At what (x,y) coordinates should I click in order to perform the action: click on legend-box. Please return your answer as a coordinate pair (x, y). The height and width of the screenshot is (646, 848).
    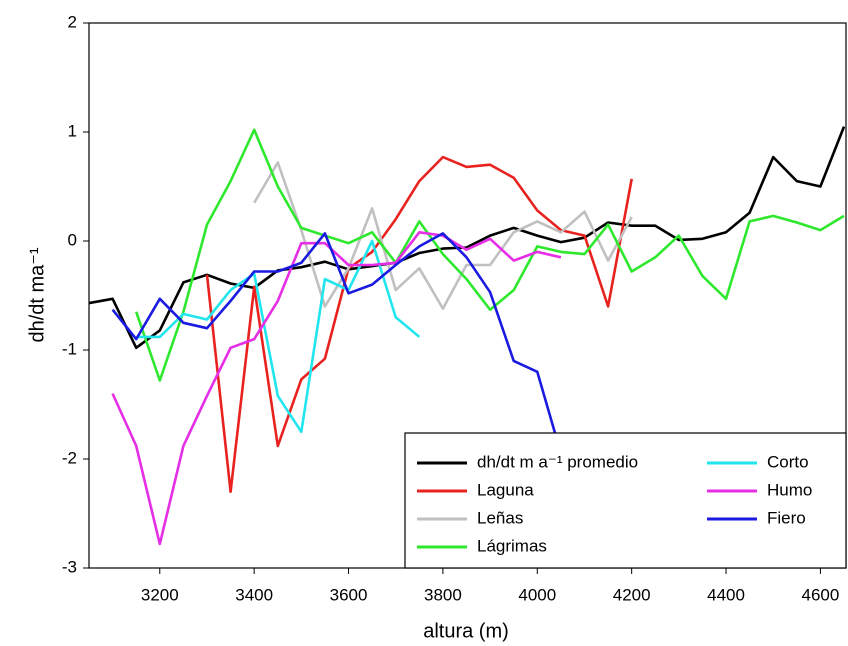
    Looking at the image, I should click on (625, 500).